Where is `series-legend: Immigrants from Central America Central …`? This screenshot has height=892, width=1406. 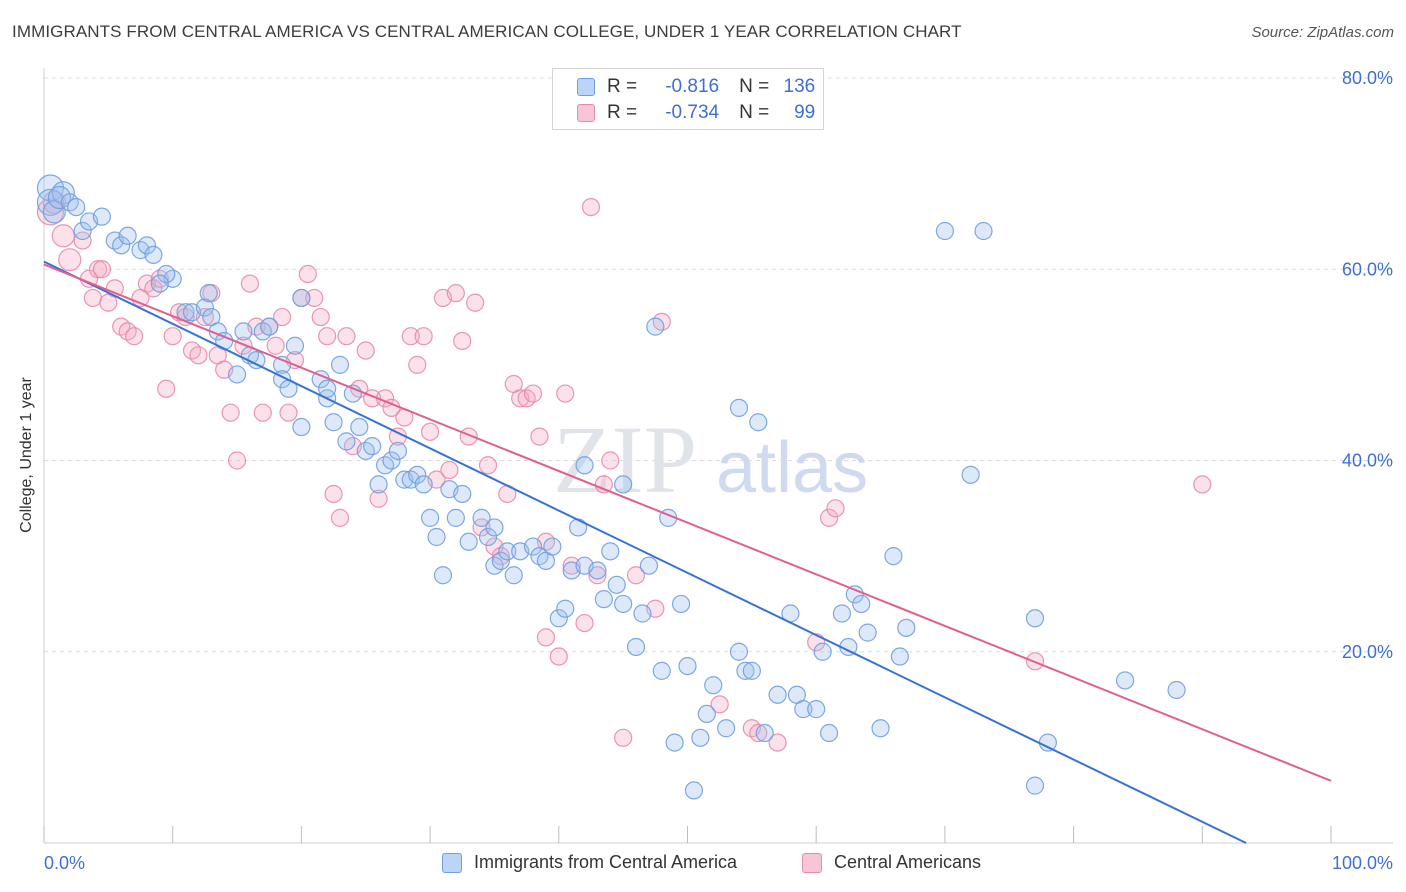
series-legend: Immigrants from Central America Central … is located at coordinates (703, 864).